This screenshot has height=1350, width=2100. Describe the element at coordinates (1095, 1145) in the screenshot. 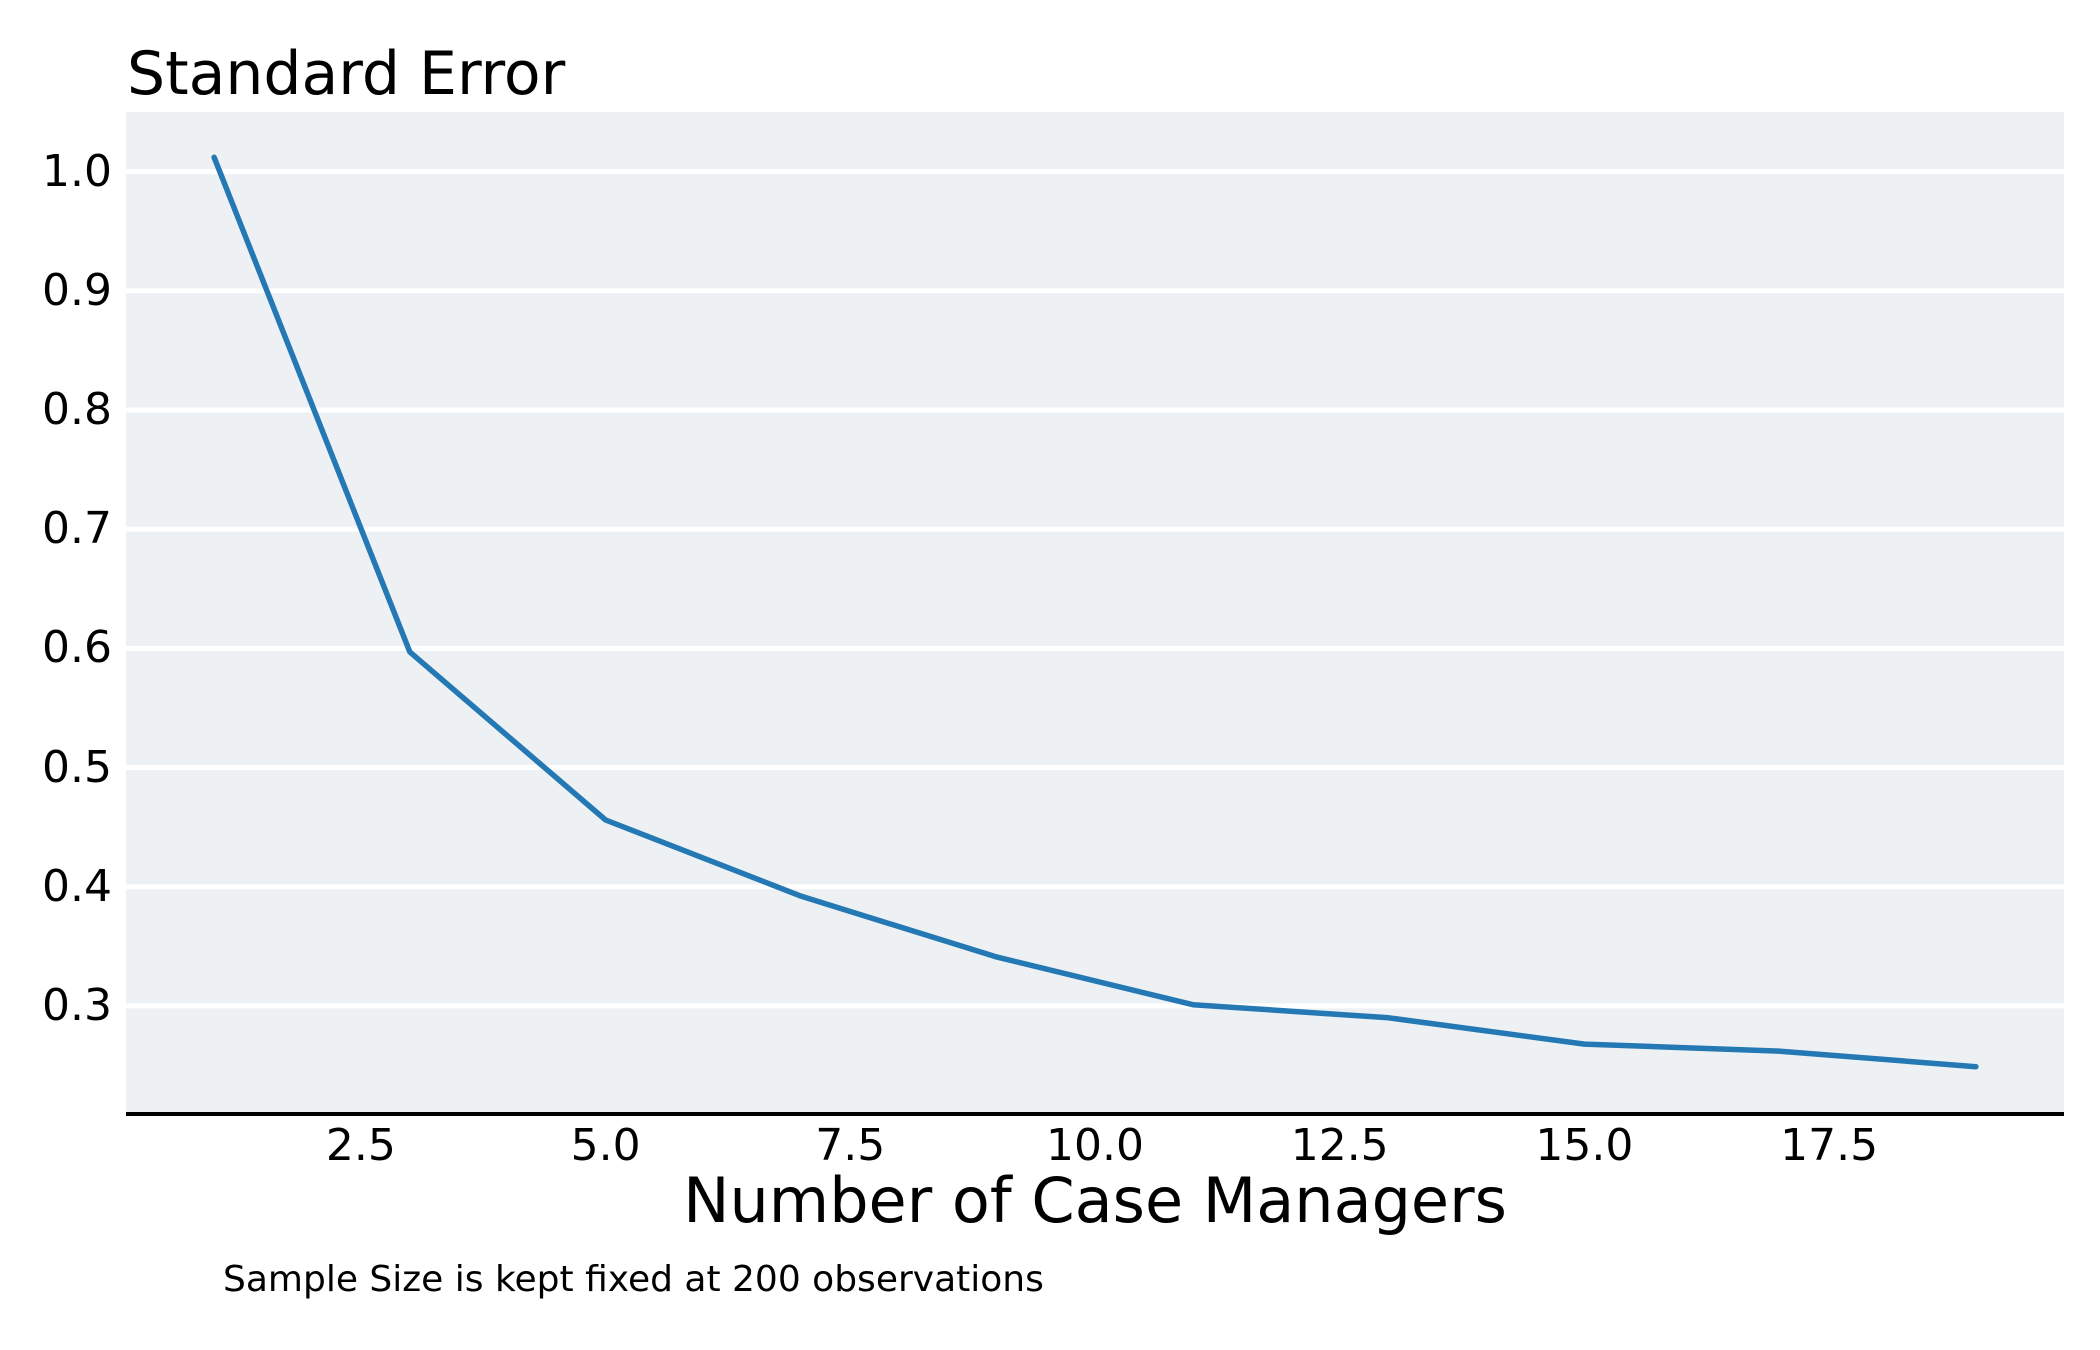

I see `x-tick-label: 10.0` at that location.